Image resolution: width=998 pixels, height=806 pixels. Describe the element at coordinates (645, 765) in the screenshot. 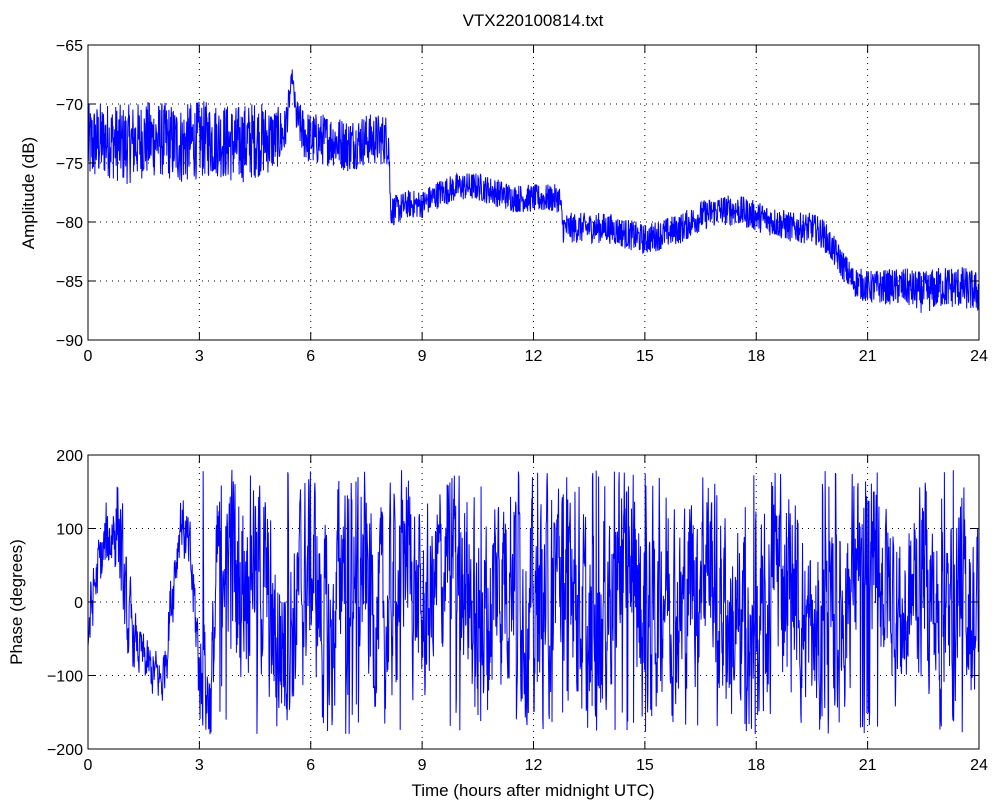

I see `phase-x-tick-label: 15` at that location.